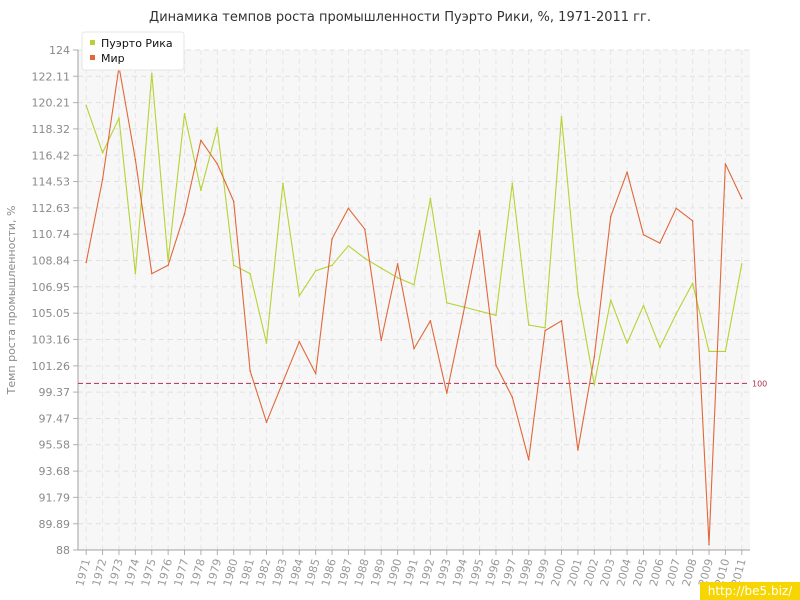 The width and height of the screenshot is (800, 600). I want to click on y-tick-label: 89.89, so click(55, 524).